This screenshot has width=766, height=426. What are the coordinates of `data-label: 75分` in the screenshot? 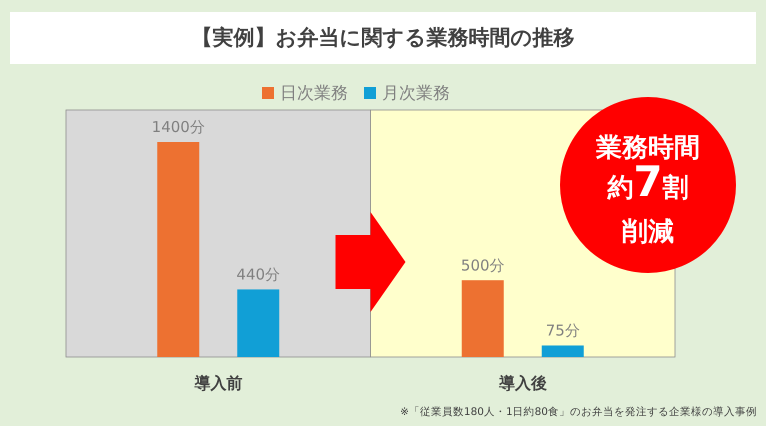 It's located at (563, 331).